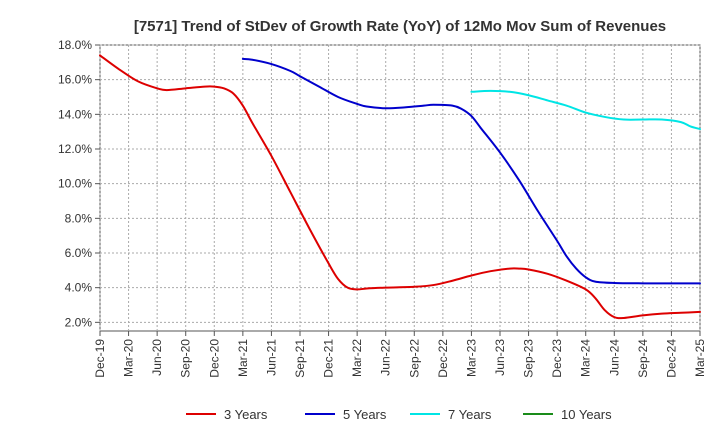 This screenshot has height=440, width=720. What do you see at coordinates (75, 80) in the screenshot?
I see `y-tick-label: 16.0%` at bounding box center [75, 80].